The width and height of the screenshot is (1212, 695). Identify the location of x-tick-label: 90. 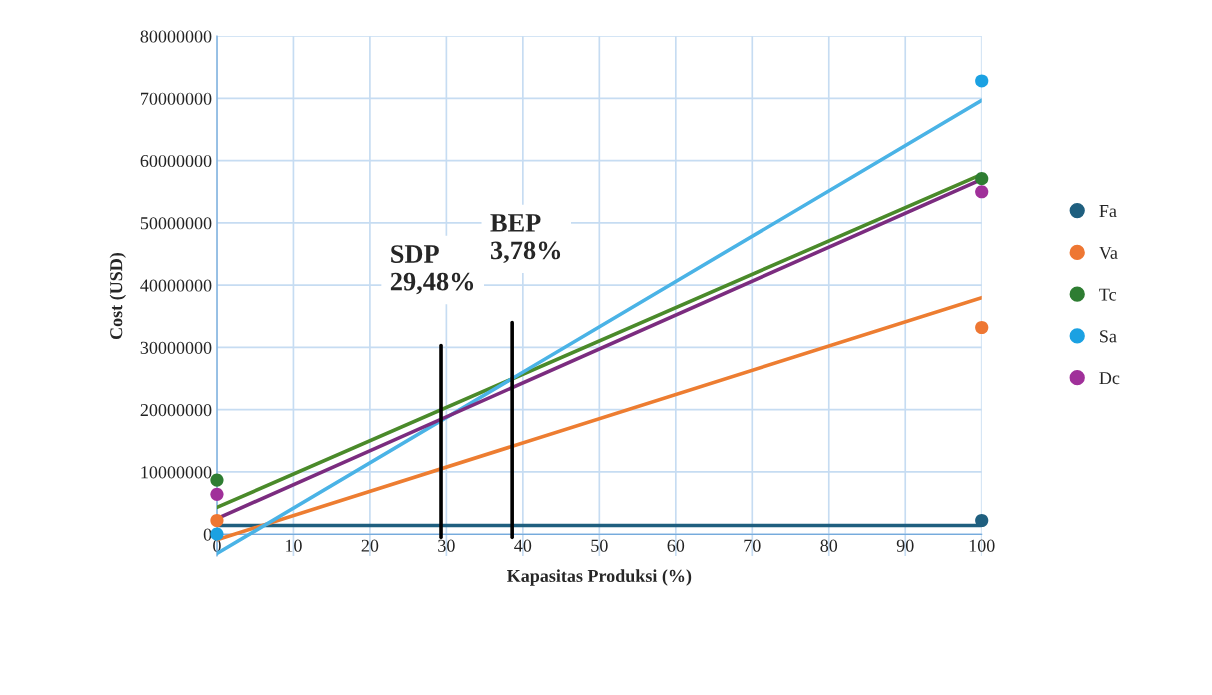
(905, 545).